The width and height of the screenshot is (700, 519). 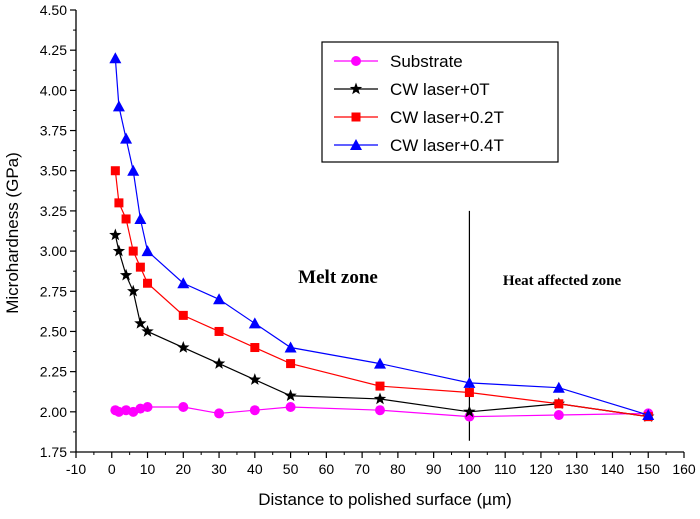 What do you see at coordinates (53, 452) in the screenshot?
I see `y-tick-label: 1.75` at bounding box center [53, 452].